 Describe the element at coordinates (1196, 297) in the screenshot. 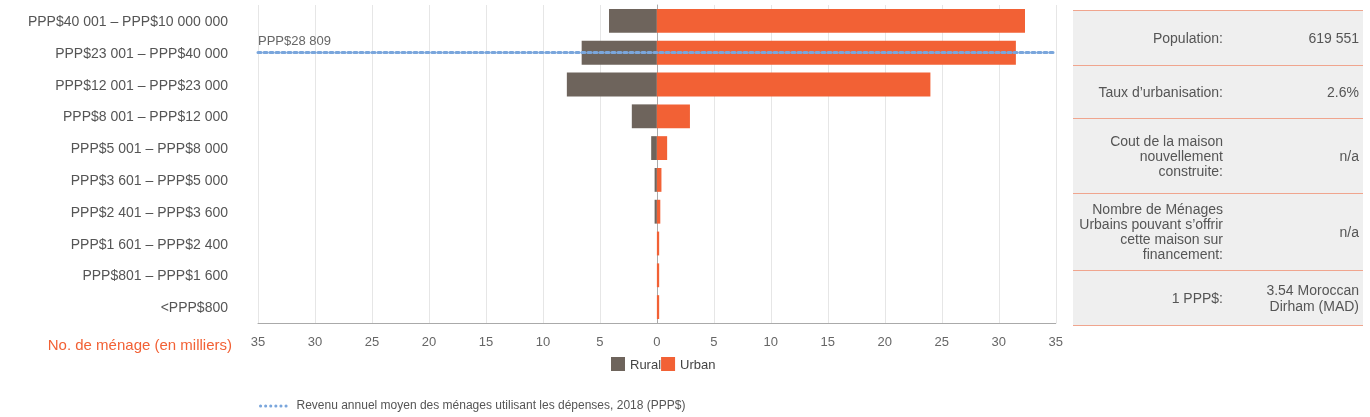

I see `text: 1 PPP$:` at that location.